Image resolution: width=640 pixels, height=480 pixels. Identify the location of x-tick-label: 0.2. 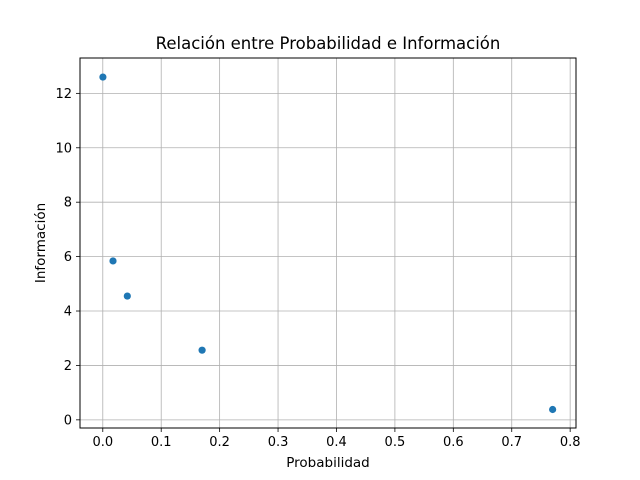
(219, 442).